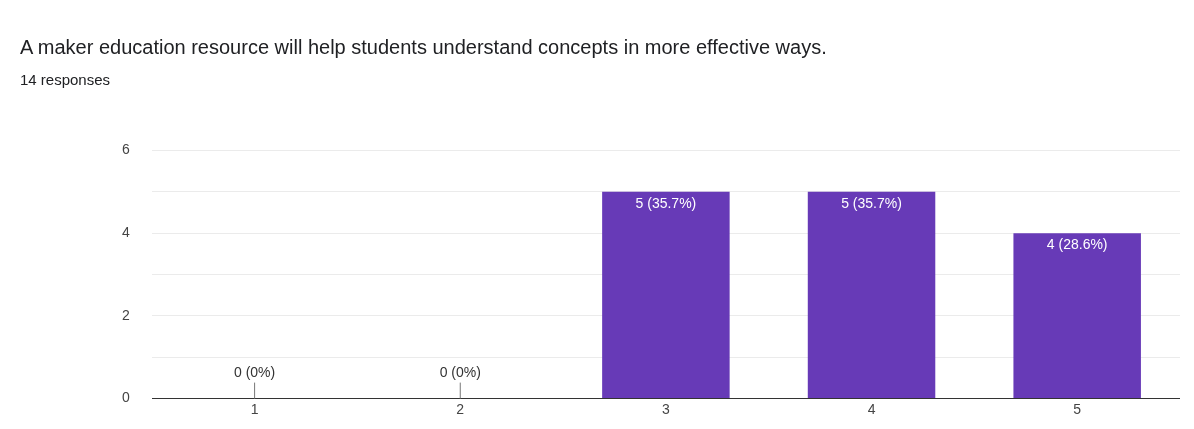 The width and height of the screenshot is (1194, 429). Describe the element at coordinates (125, 149) in the screenshot. I see `y-tick-label: 6` at that location.